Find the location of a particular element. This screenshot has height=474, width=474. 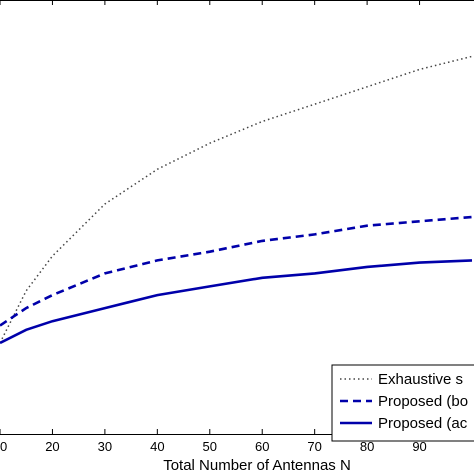

legend: Exhaustive s Proposed (bo Proposed (ac is located at coordinates (402, 403).